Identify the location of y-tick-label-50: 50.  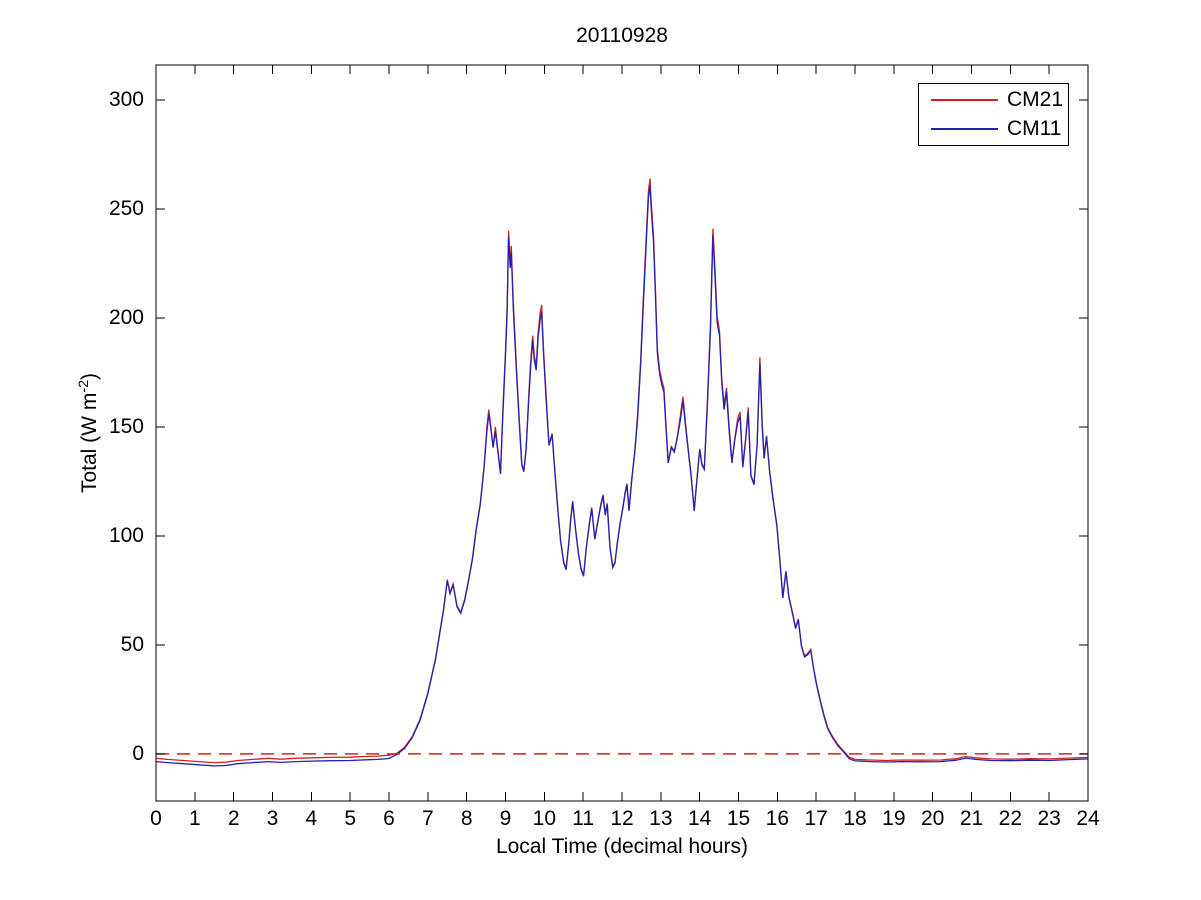
(132, 644).